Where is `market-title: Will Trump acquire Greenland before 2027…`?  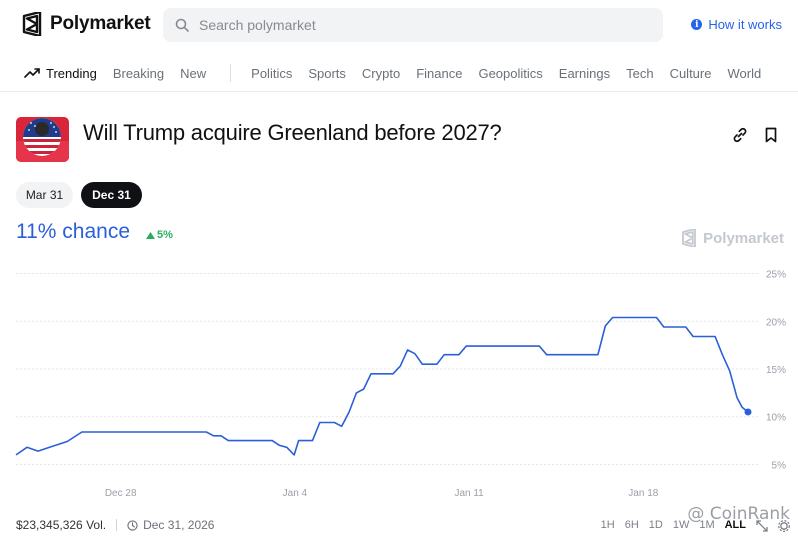
market-title: Will Trump acquire Greenland before 2027… is located at coordinates (292, 132).